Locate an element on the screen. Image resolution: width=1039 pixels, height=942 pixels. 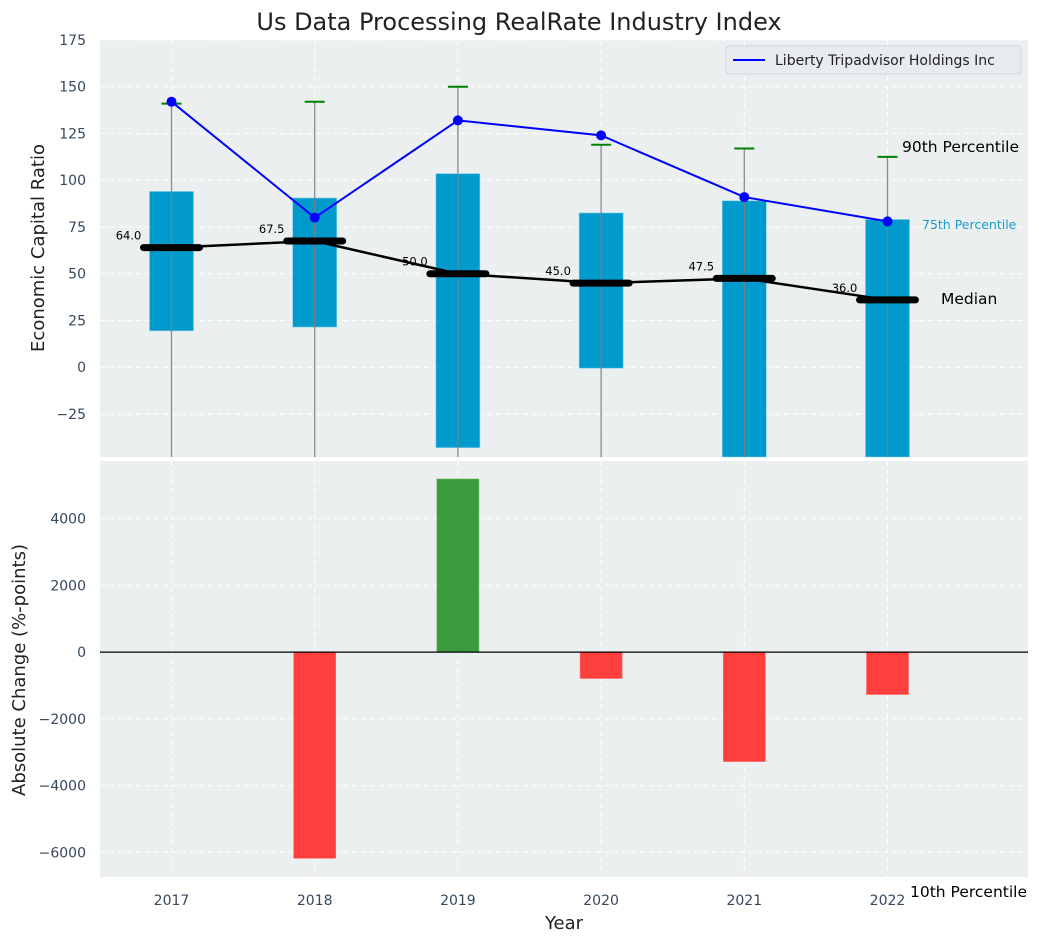
annotation-75th-percentile: 75th Percentile is located at coordinates (969, 224).